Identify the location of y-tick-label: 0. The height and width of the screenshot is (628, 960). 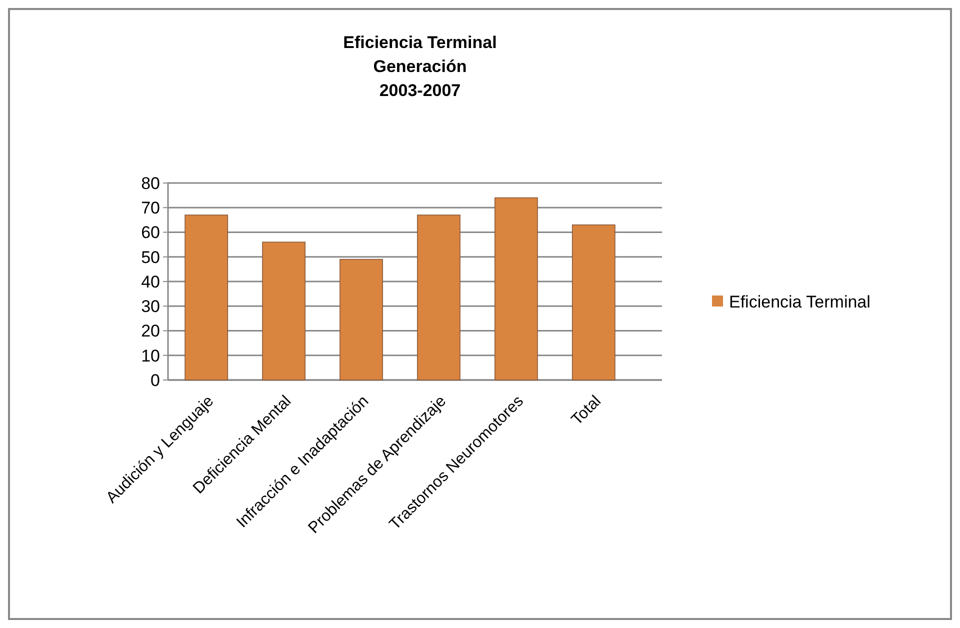
(155, 380).